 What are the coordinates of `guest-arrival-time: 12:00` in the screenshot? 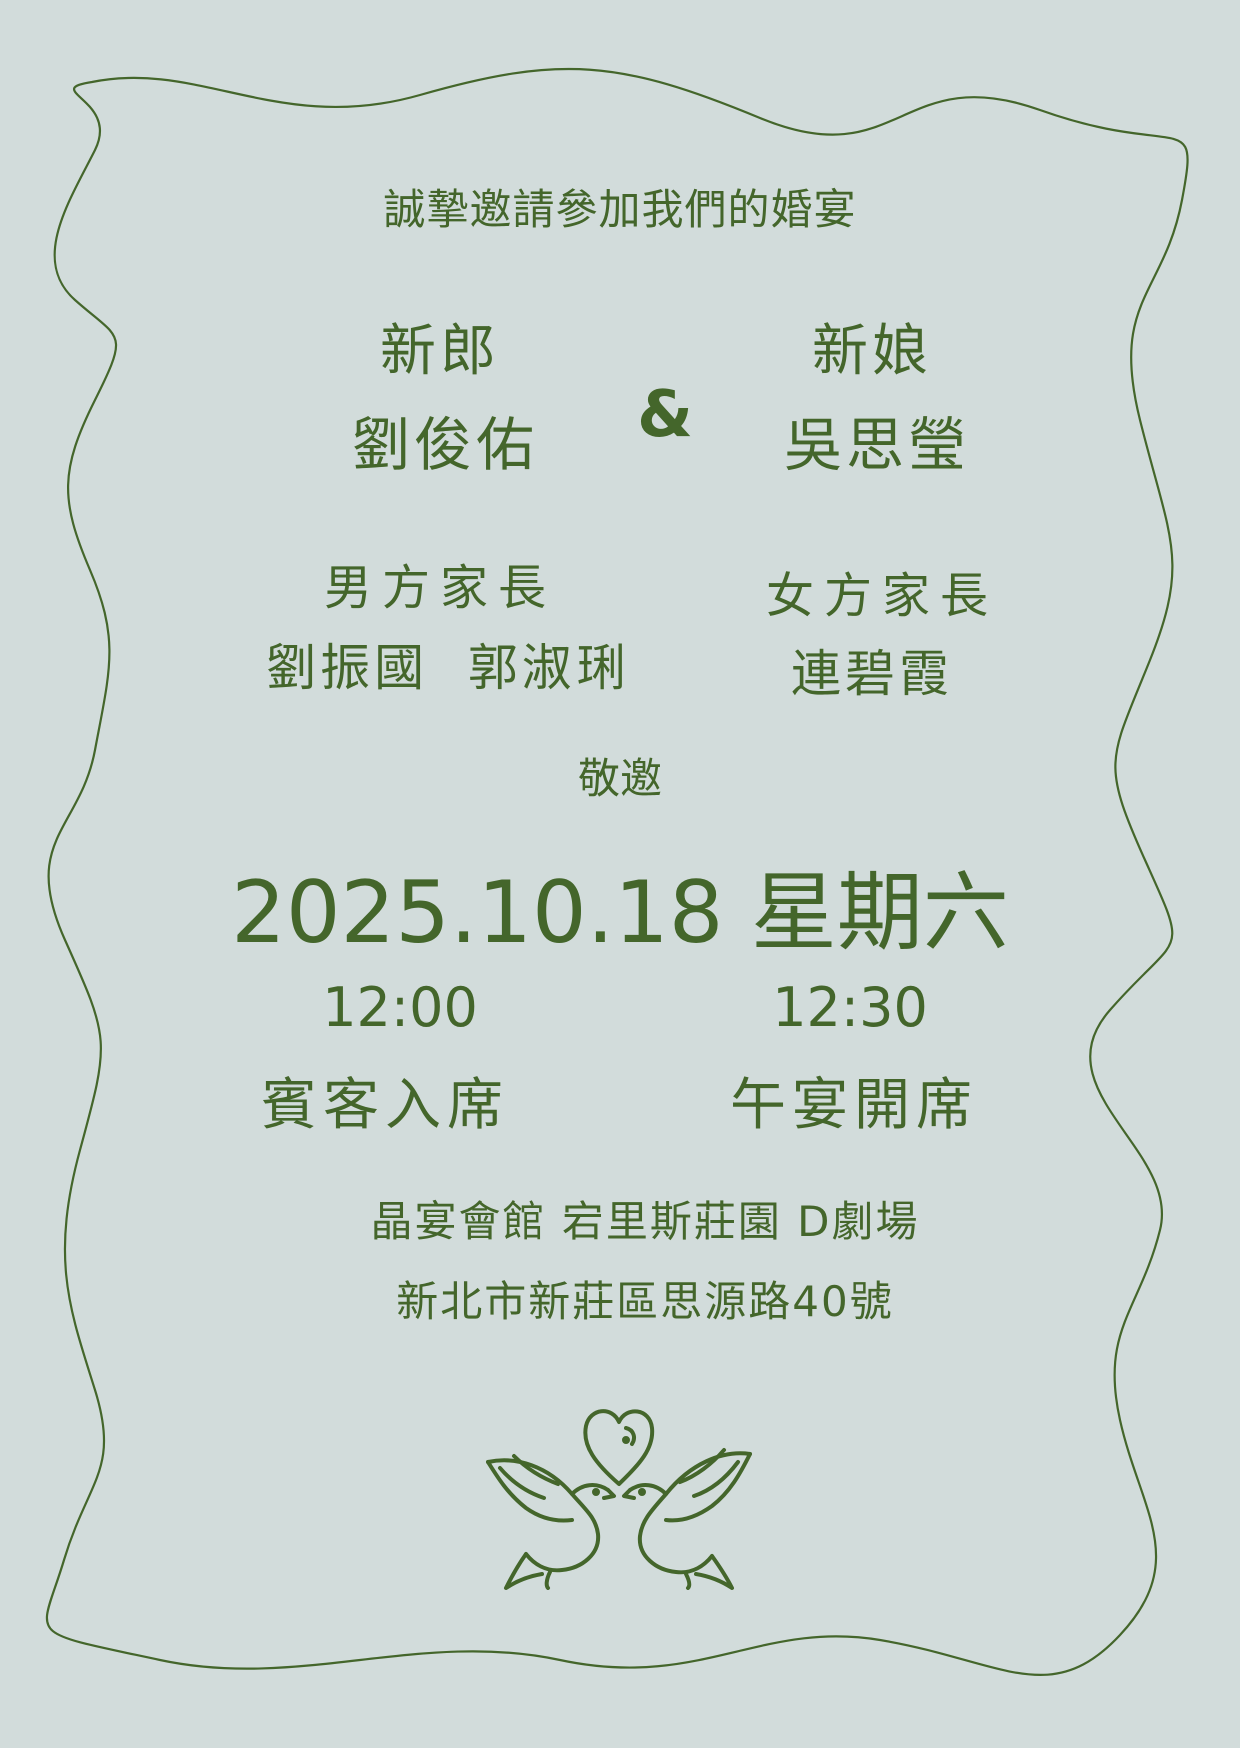 It's located at (400, 1007).